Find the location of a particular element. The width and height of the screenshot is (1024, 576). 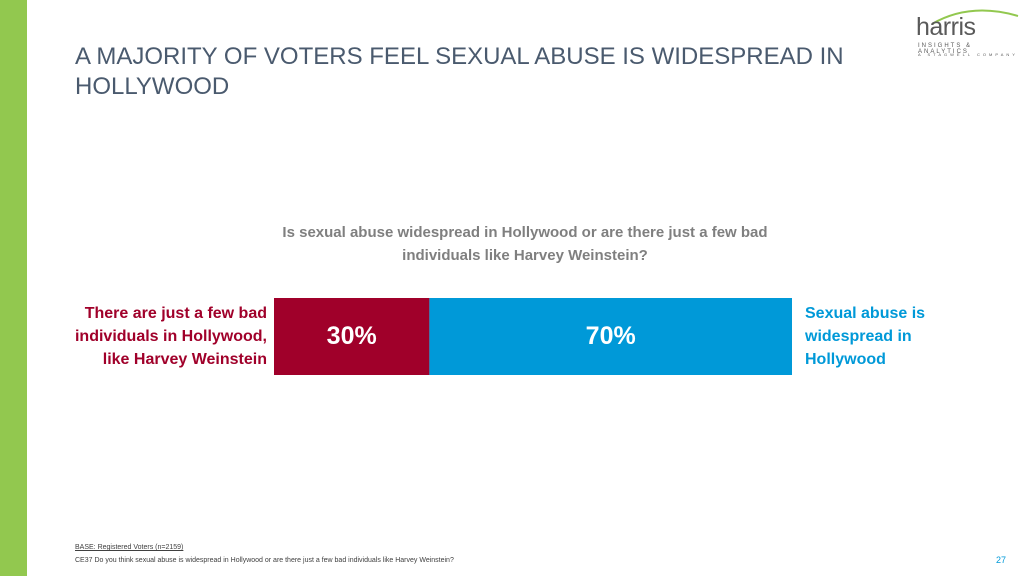

legend-label: Sexual abuse is widespread in Hollywood is located at coordinates (865, 336).